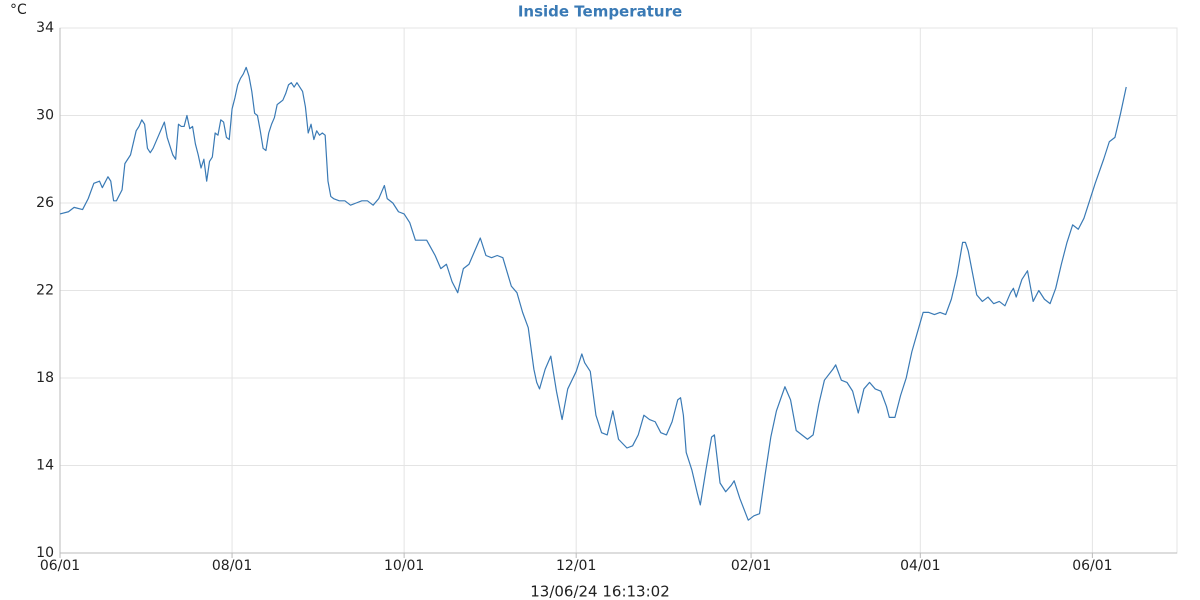 The image size is (1200, 600). Describe the element at coordinates (45, 553) in the screenshot. I see `y-tick-label: 10` at that location.